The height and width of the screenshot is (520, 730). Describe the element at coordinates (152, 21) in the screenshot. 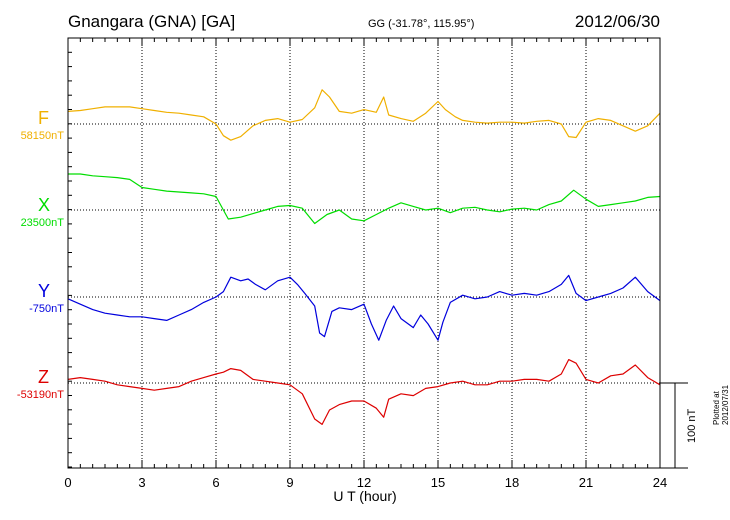

I see `station-title: Gnangara (GNA) [GA]` at that location.